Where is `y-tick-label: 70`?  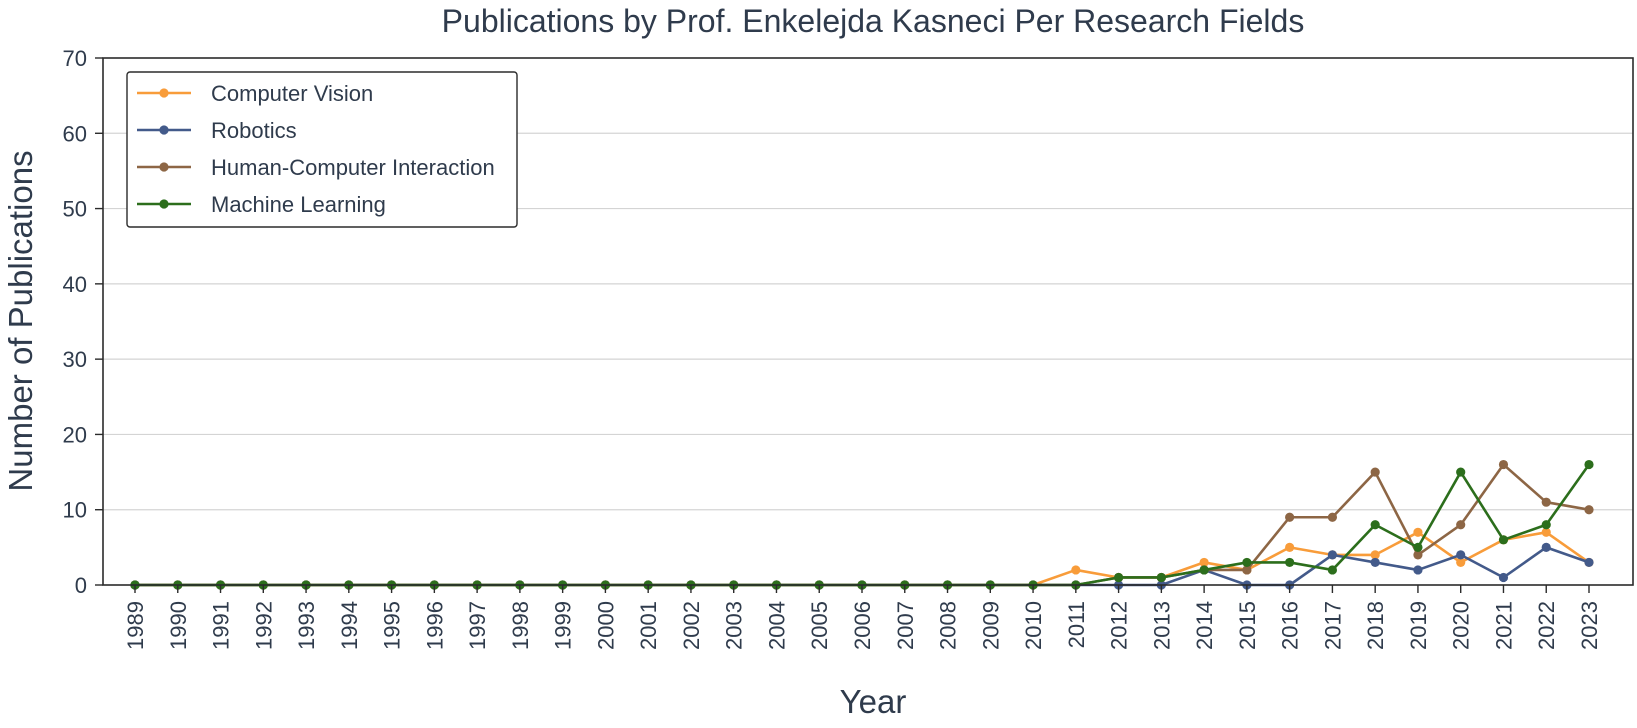
y-tick-label: 70 is located at coordinates (75, 58).